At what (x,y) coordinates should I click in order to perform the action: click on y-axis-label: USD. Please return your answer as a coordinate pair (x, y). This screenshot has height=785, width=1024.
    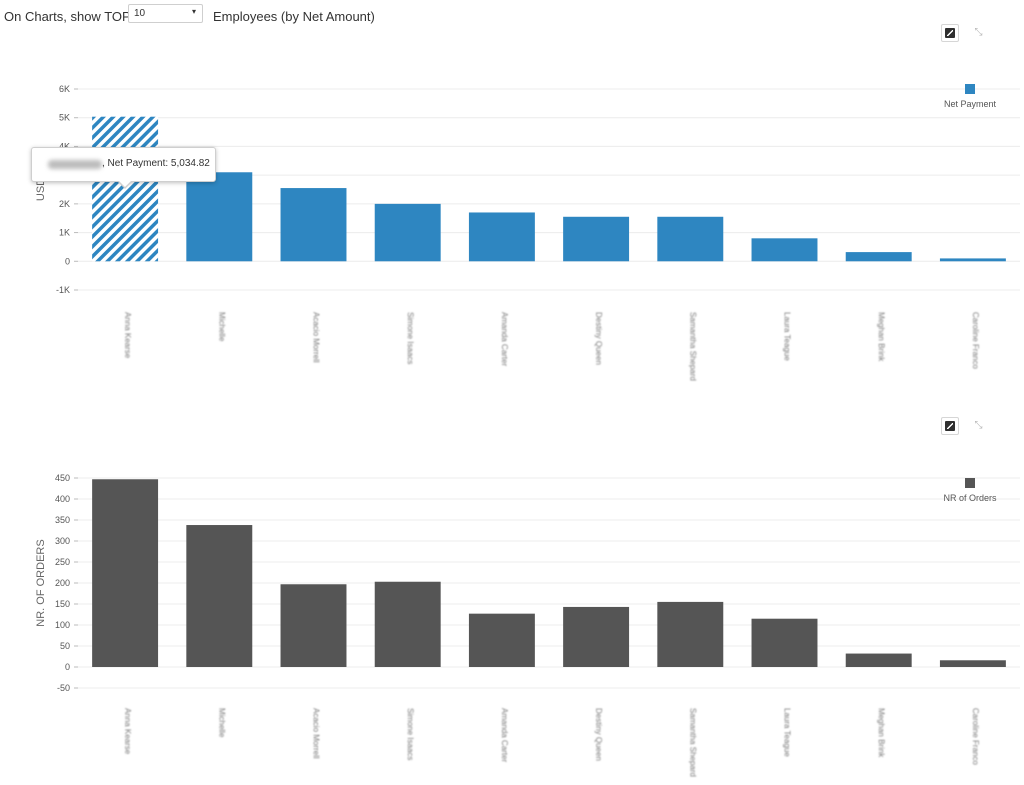
    Looking at the image, I should click on (41, 189).